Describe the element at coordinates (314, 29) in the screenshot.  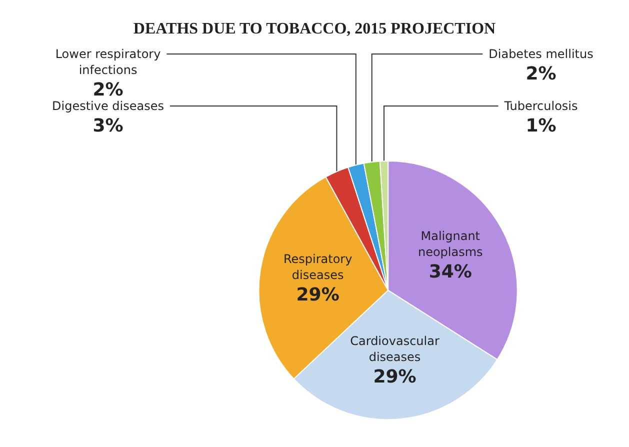
I see `chart-title: DEATHS DUE TO TOBACCO, 2015 PROJECTION` at that location.